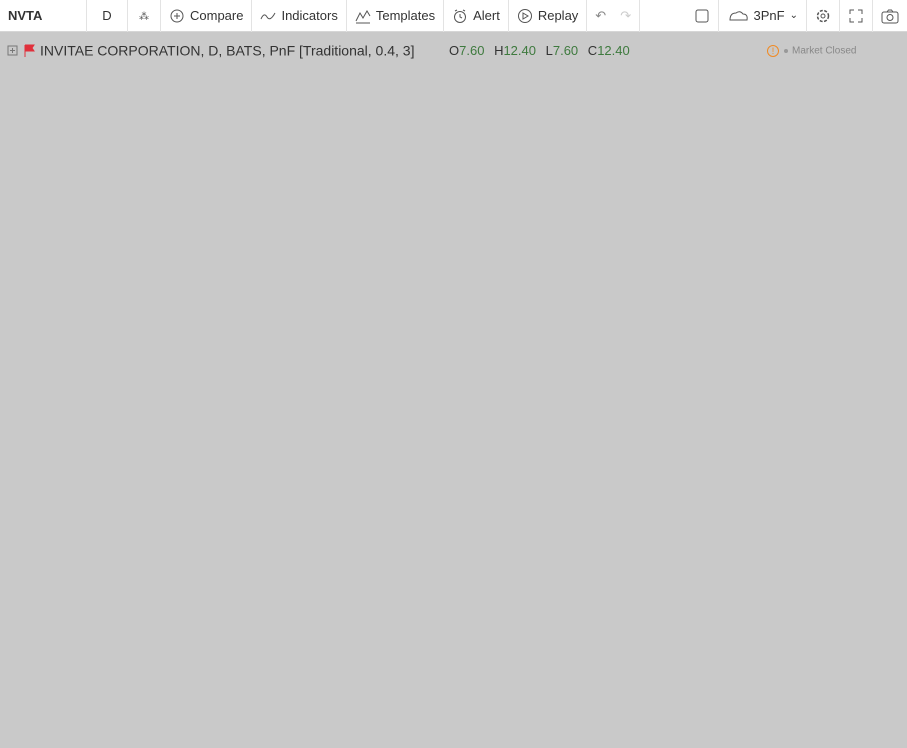 The image size is (907, 748). I want to click on high-label: H, so click(498, 50).